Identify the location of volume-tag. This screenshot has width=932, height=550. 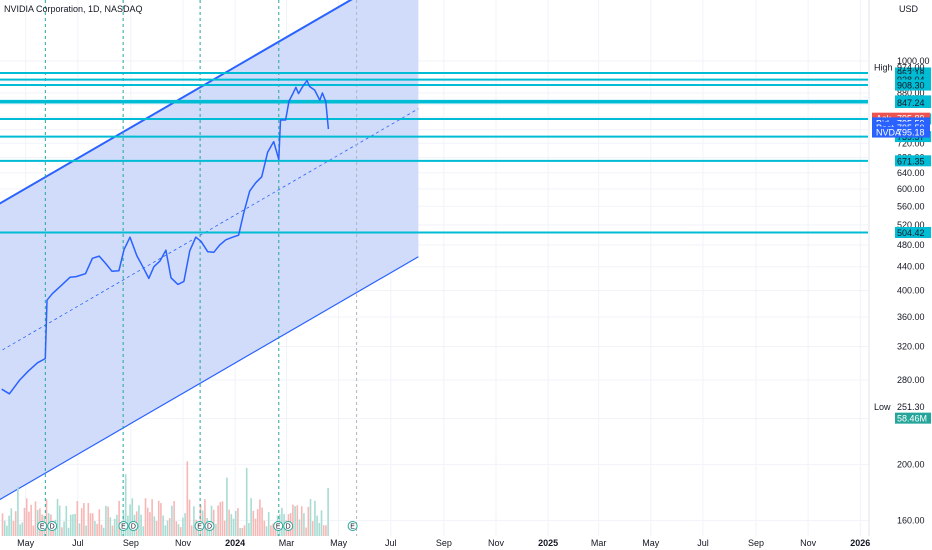
(913, 418).